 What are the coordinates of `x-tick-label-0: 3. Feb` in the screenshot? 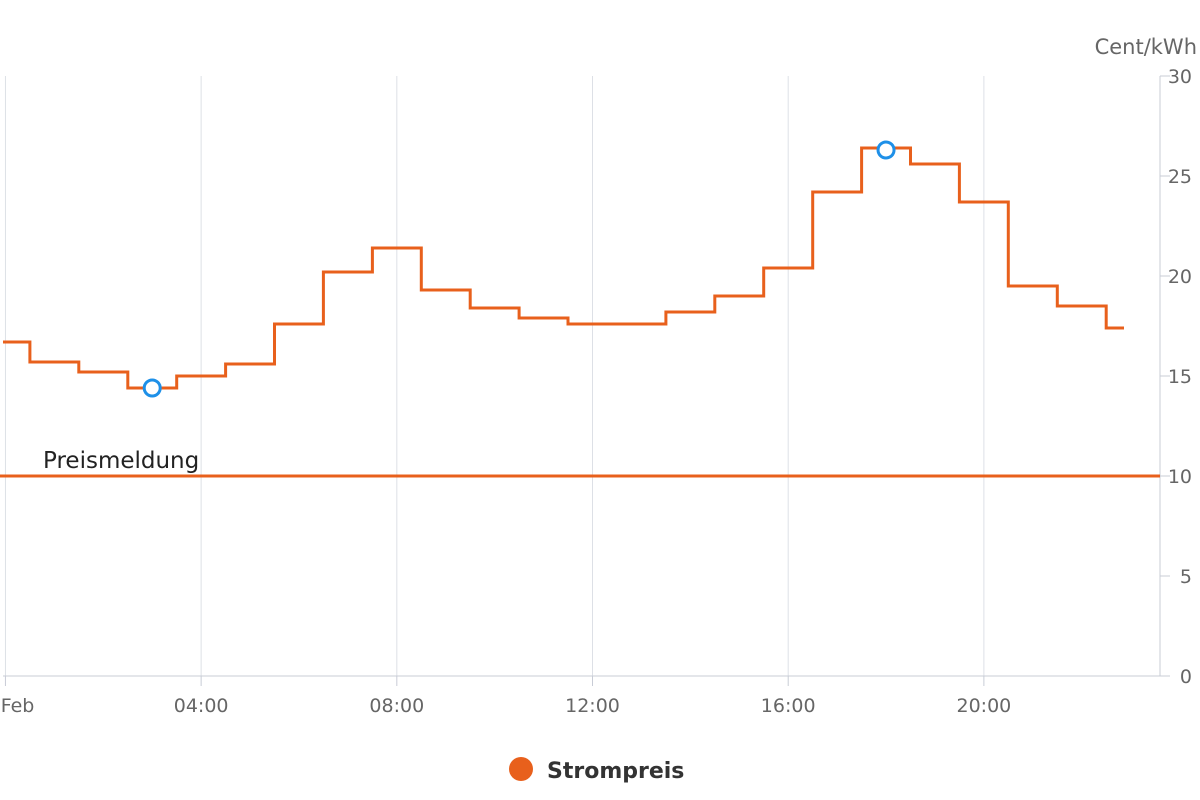 It's located at (17, 706).